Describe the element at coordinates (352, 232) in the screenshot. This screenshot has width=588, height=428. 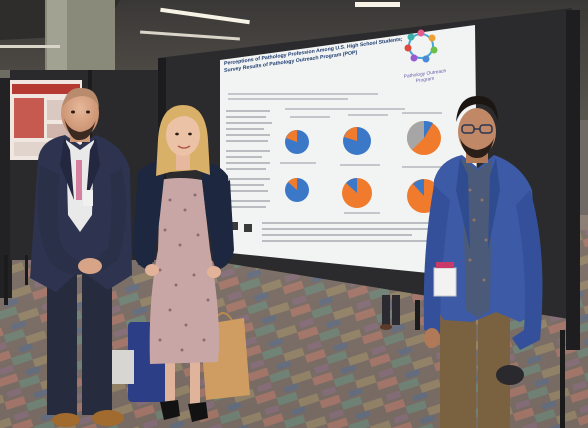
I see `poster-body-text-bottom` at that location.